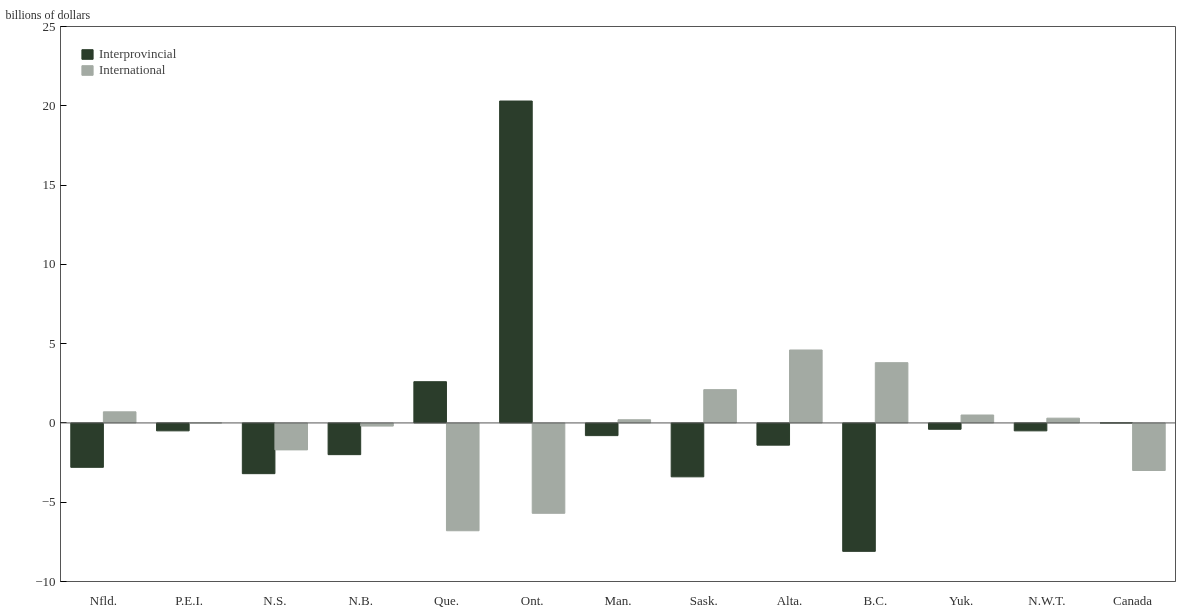 The image size is (1185, 614). What do you see at coordinates (48, 502) in the screenshot?
I see `y-tick-label: −5` at bounding box center [48, 502].